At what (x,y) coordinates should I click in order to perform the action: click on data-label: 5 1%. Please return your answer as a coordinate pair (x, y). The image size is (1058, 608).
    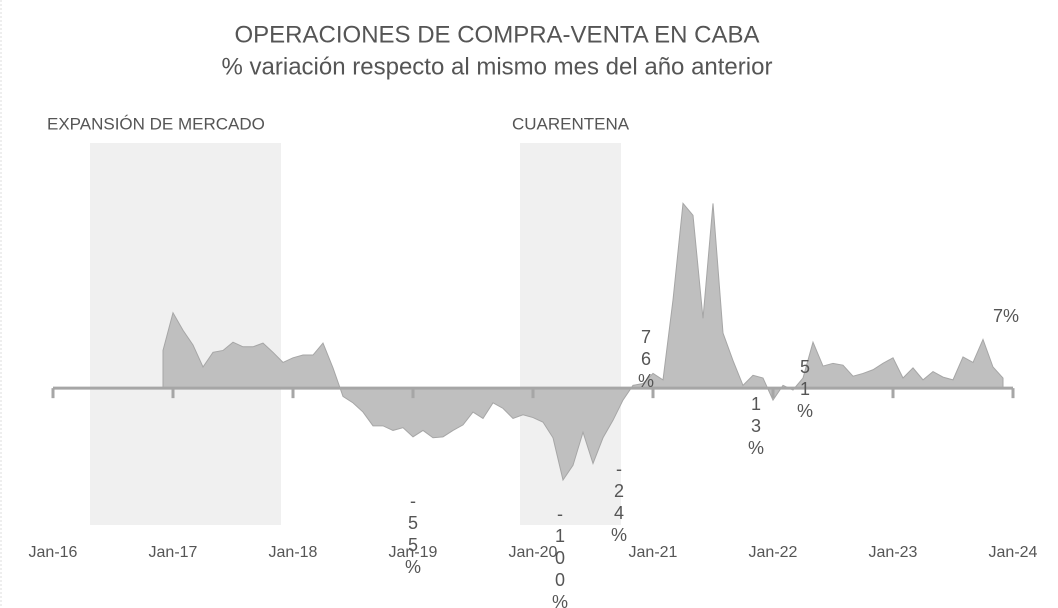
    Looking at the image, I should click on (805, 389).